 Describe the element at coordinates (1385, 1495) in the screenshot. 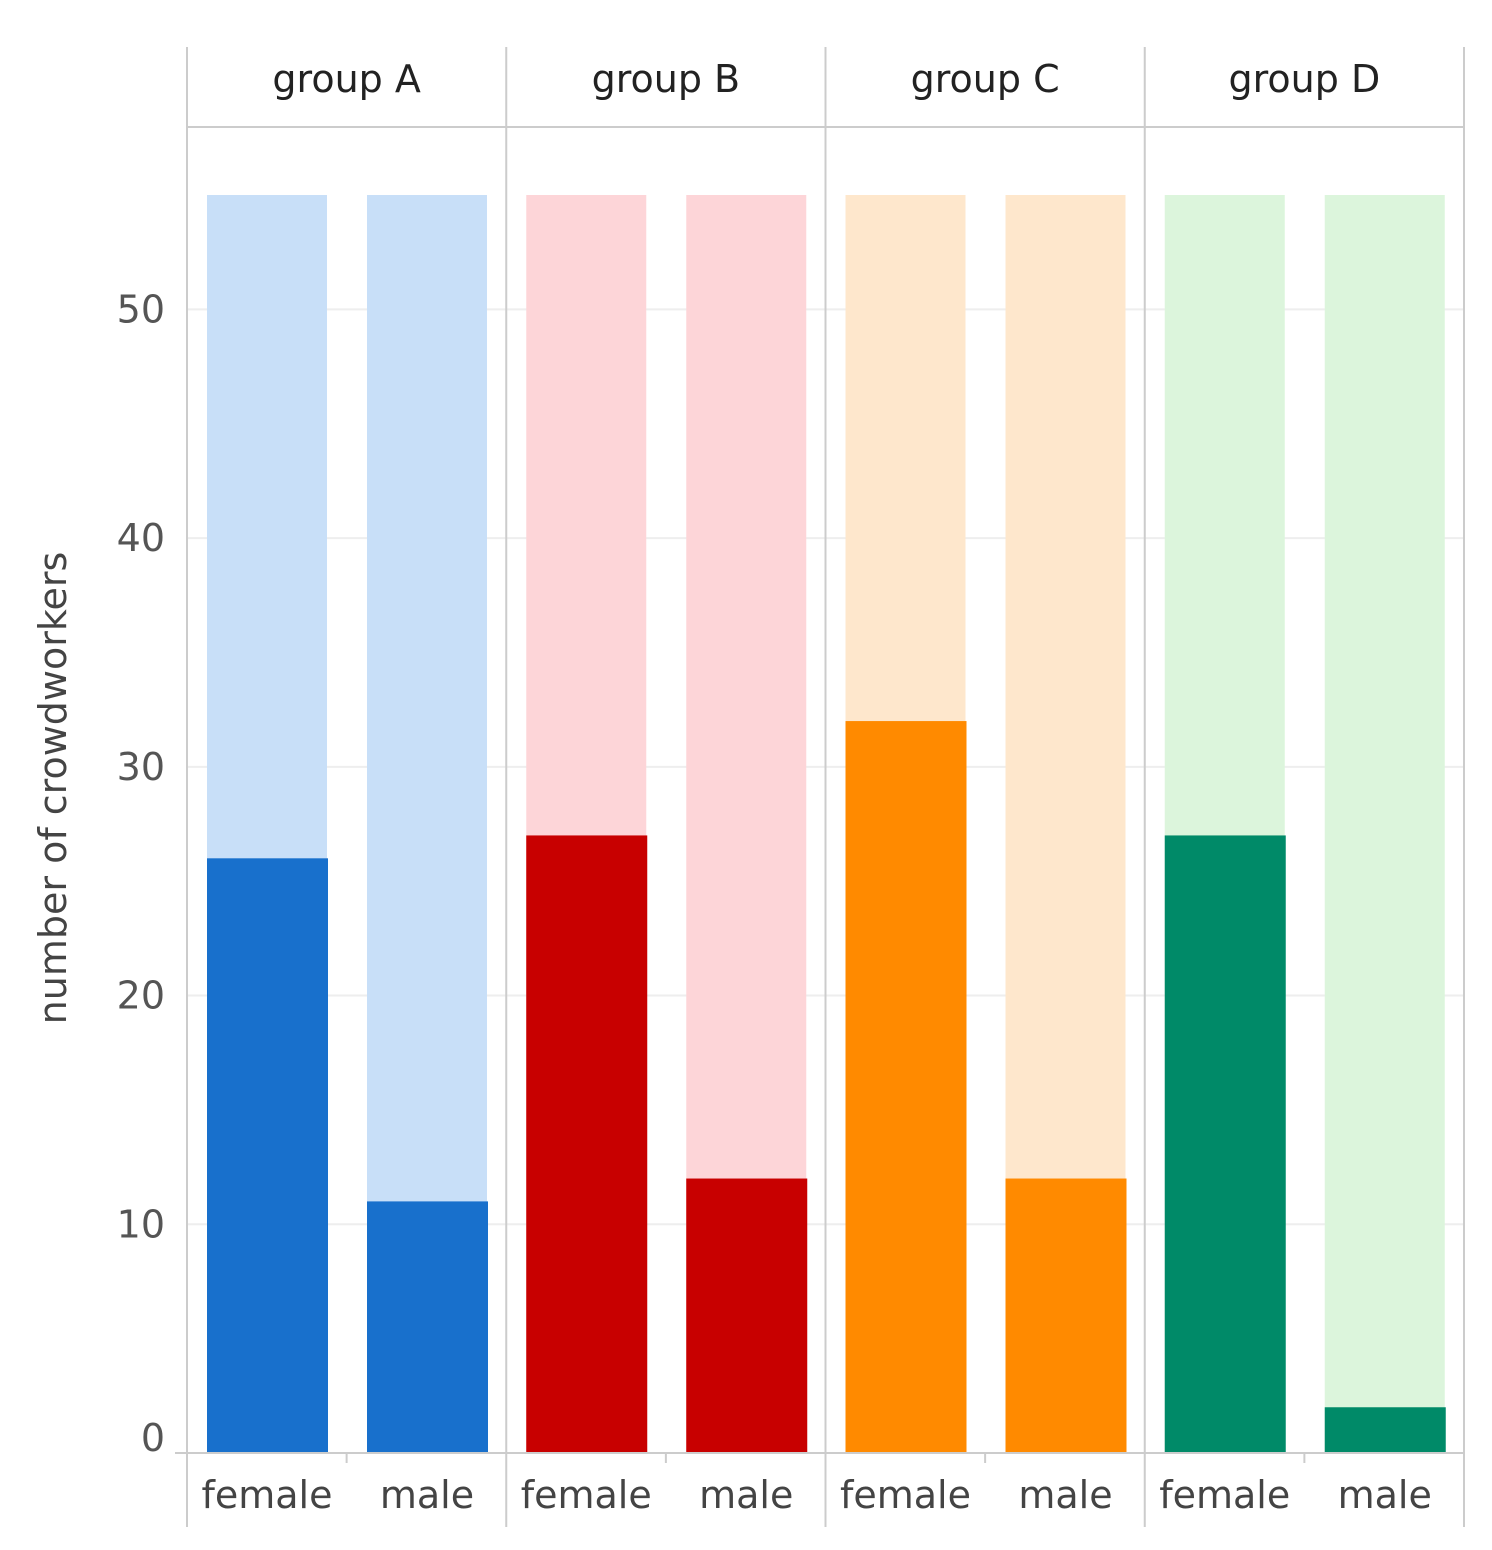

I see `group-d-male-label: male` at that location.